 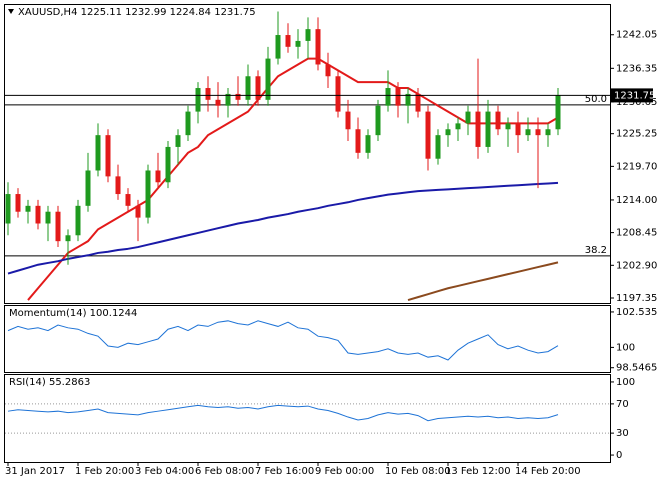 I want to click on y-tick-label: 1242.05, so click(x=636, y=35).